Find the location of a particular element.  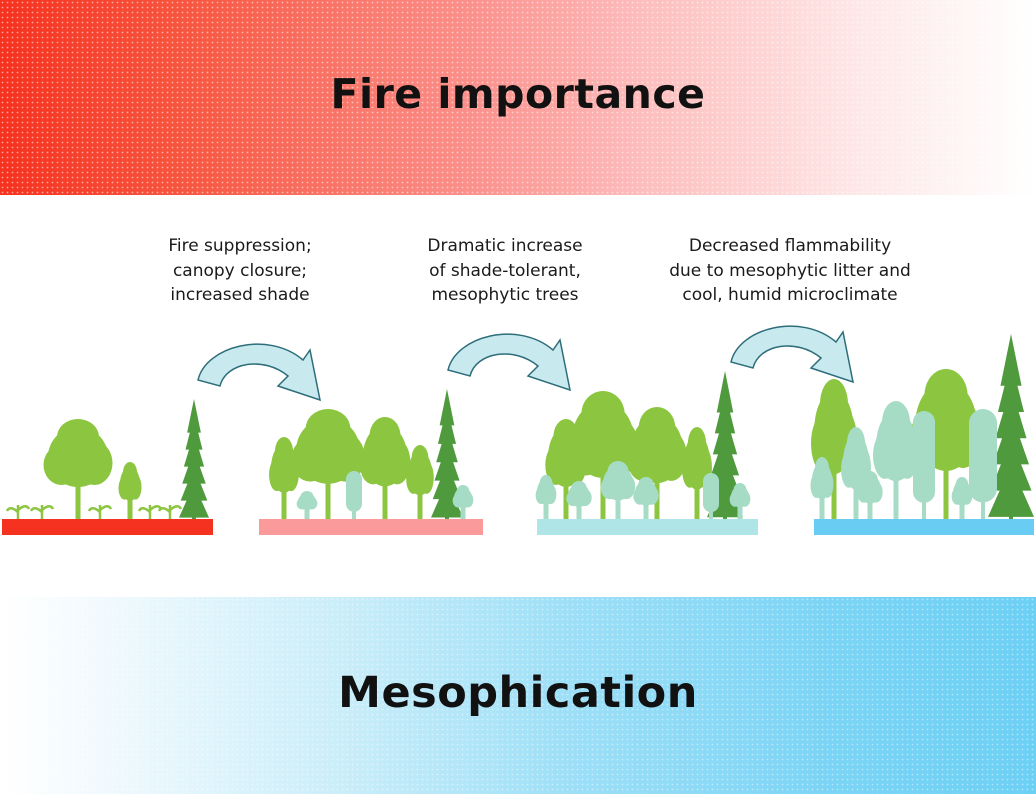

mesophication-title: Mesophication is located at coordinates (518, 693).